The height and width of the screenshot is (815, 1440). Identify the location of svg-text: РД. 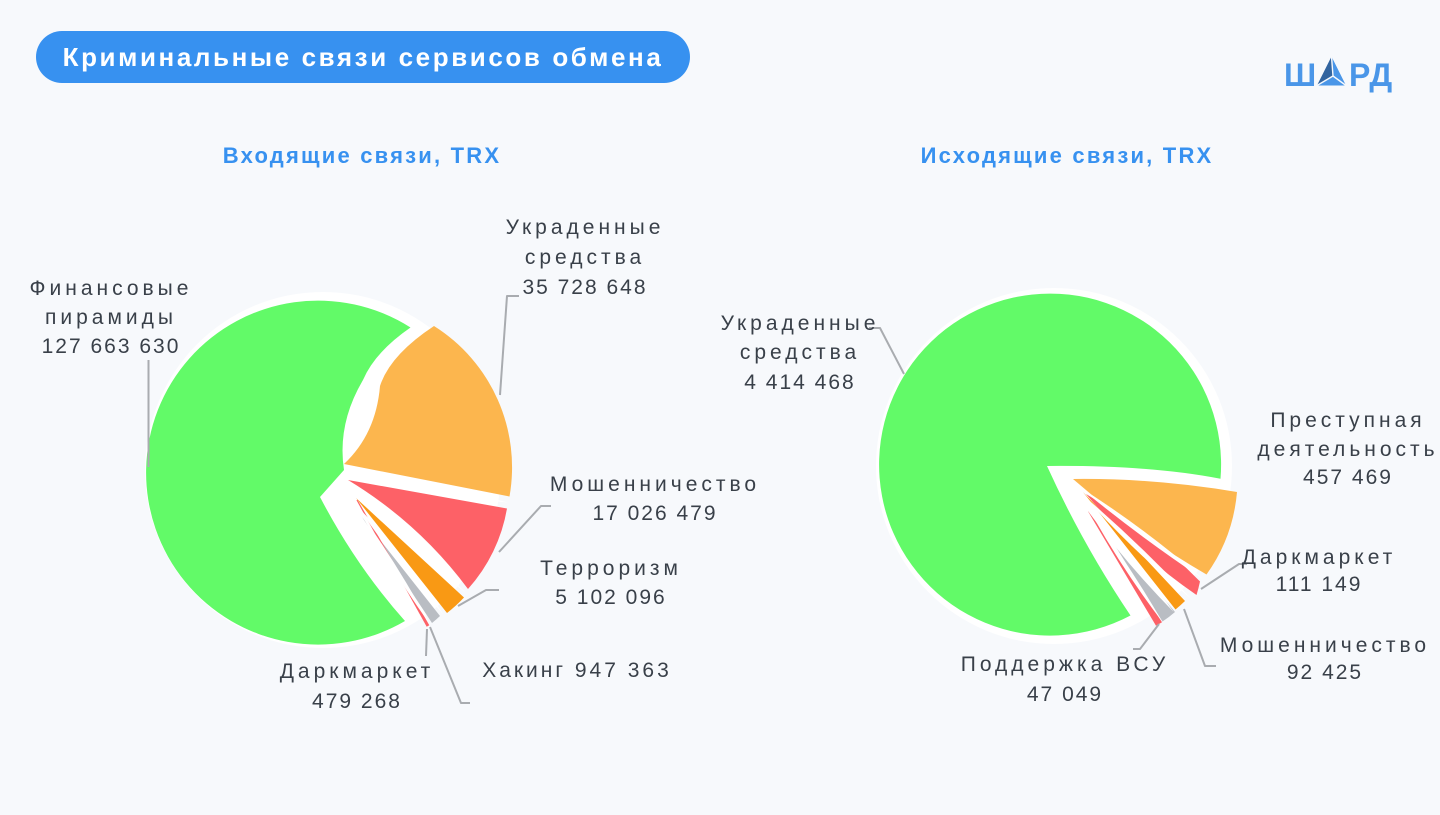
(1371, 75).